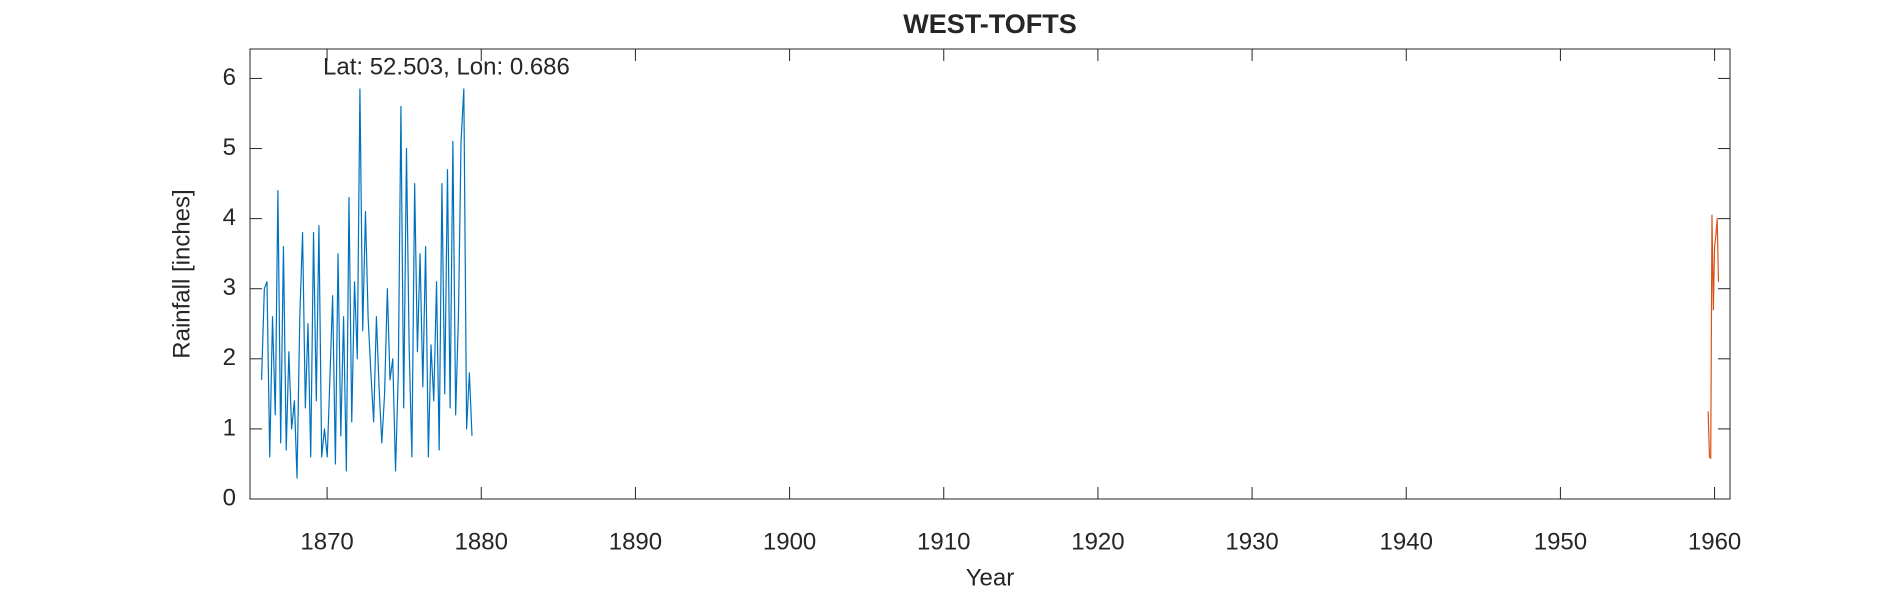 The height and width of the screenshot is (591, 1890). I want to click on chart-title: WEST-TOFTS, so click(990, 24).